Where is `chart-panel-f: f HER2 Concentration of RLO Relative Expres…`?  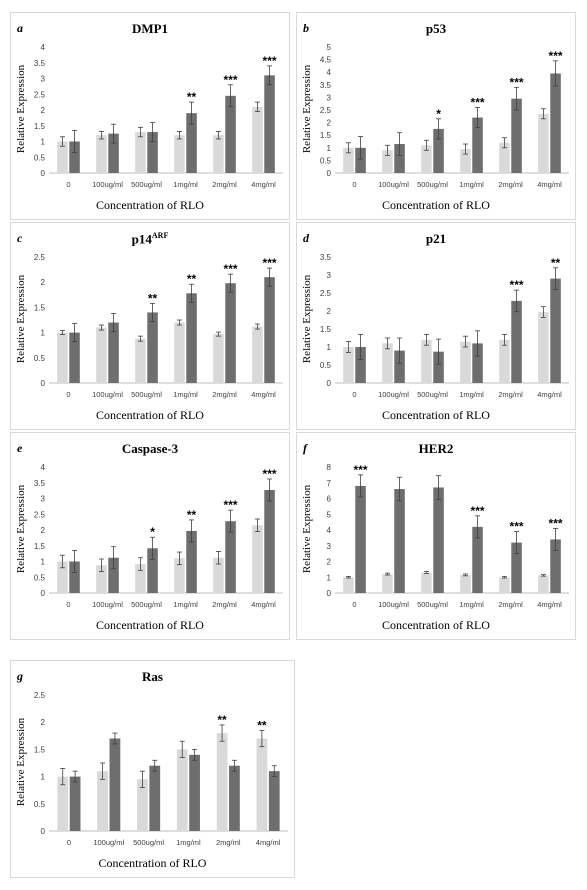
chart-panel-f: f HER2 Concentration of RLO Relative Expres… is located at coordinates (436, 536).